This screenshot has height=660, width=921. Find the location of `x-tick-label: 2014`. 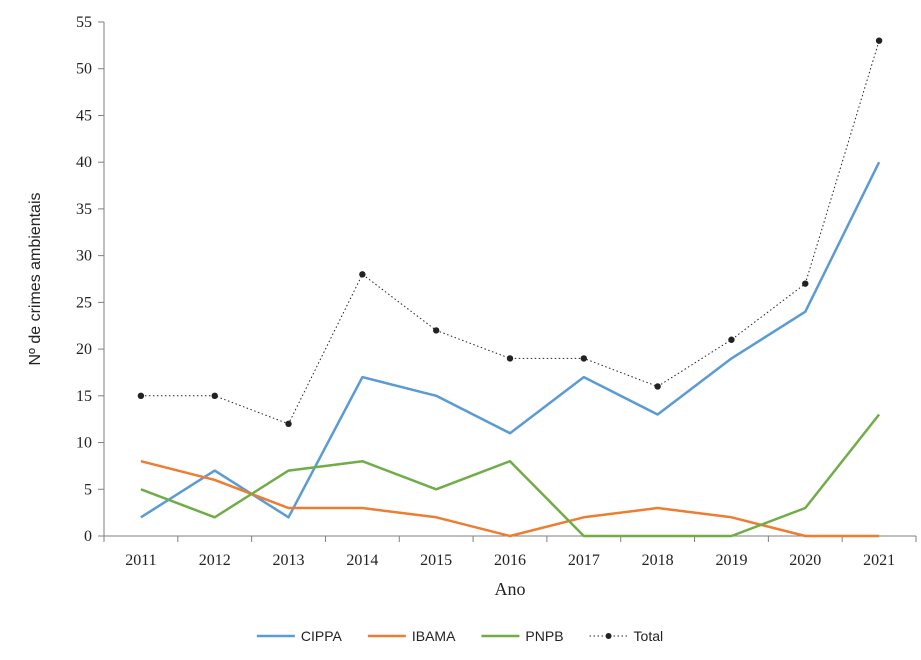

x-tick-label: 2014 is located at coordinates (362, 560).